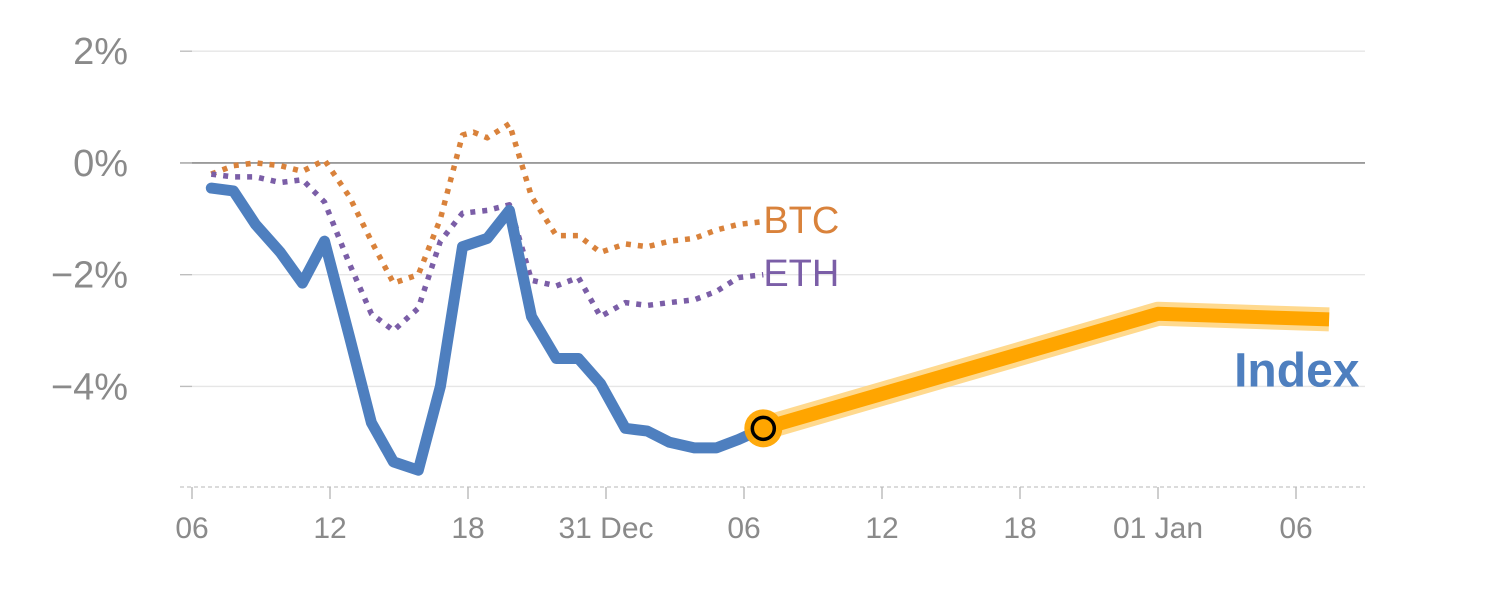  I want to click on x-tick-label-0: 06, so click(191, 528).